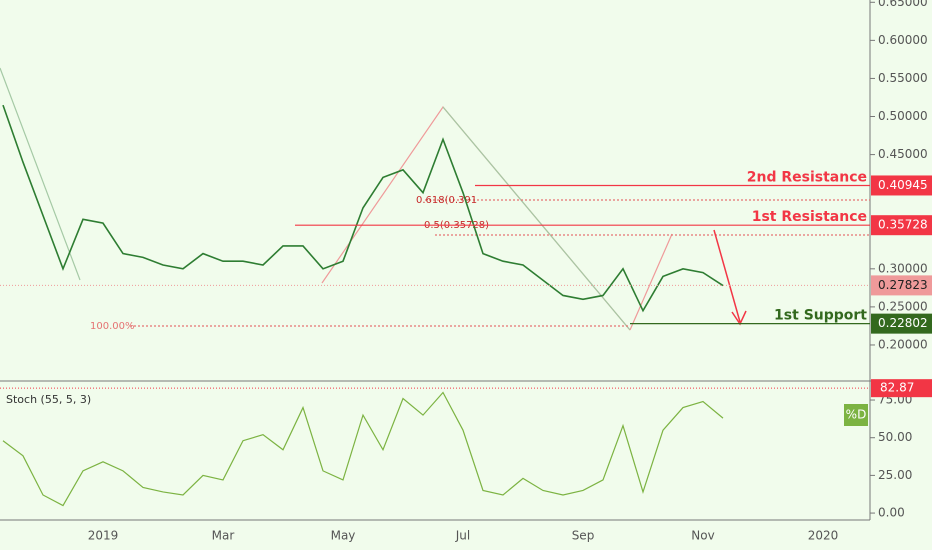 This screenshot has width=932, height=550. I want to click on fib-label: 0.618(0.391, so click(446, 200).